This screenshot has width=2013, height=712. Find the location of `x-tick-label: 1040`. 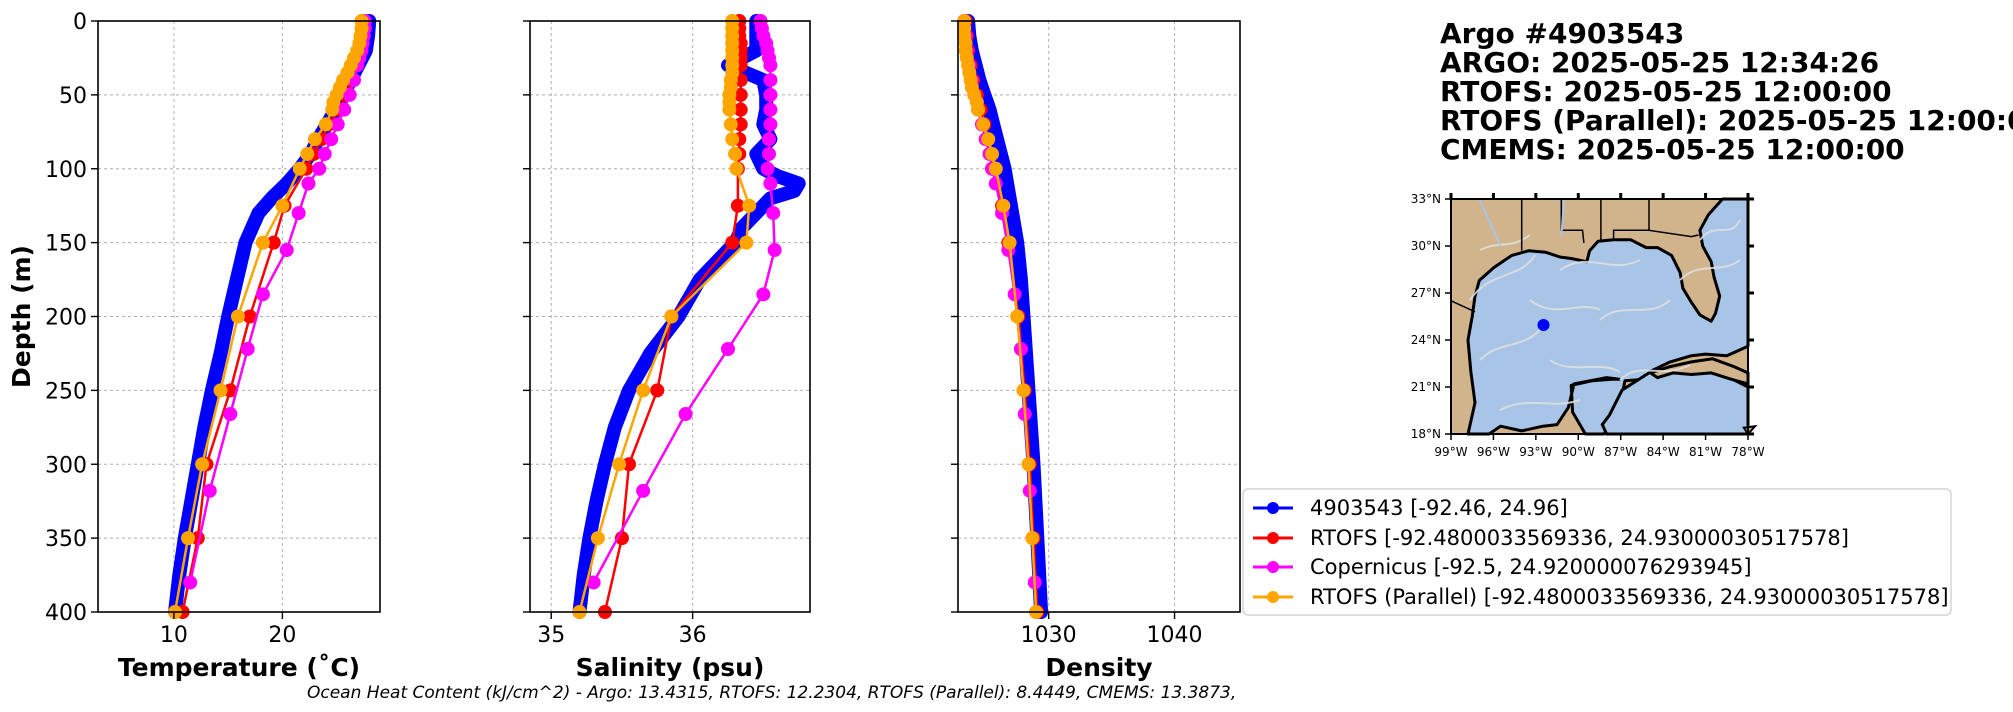

x-tick-label: 1040 is located at coordinates (1175, 635).